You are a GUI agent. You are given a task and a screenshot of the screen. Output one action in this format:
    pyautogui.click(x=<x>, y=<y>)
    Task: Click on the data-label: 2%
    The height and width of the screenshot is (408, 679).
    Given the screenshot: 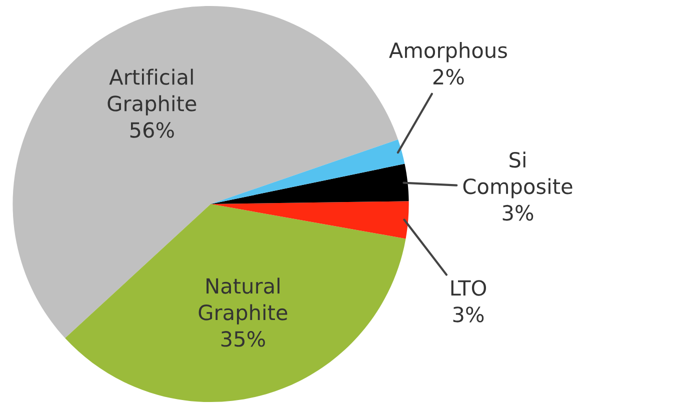 What is the action you would take?
    pyautogui.click(x=448, y=76)
    